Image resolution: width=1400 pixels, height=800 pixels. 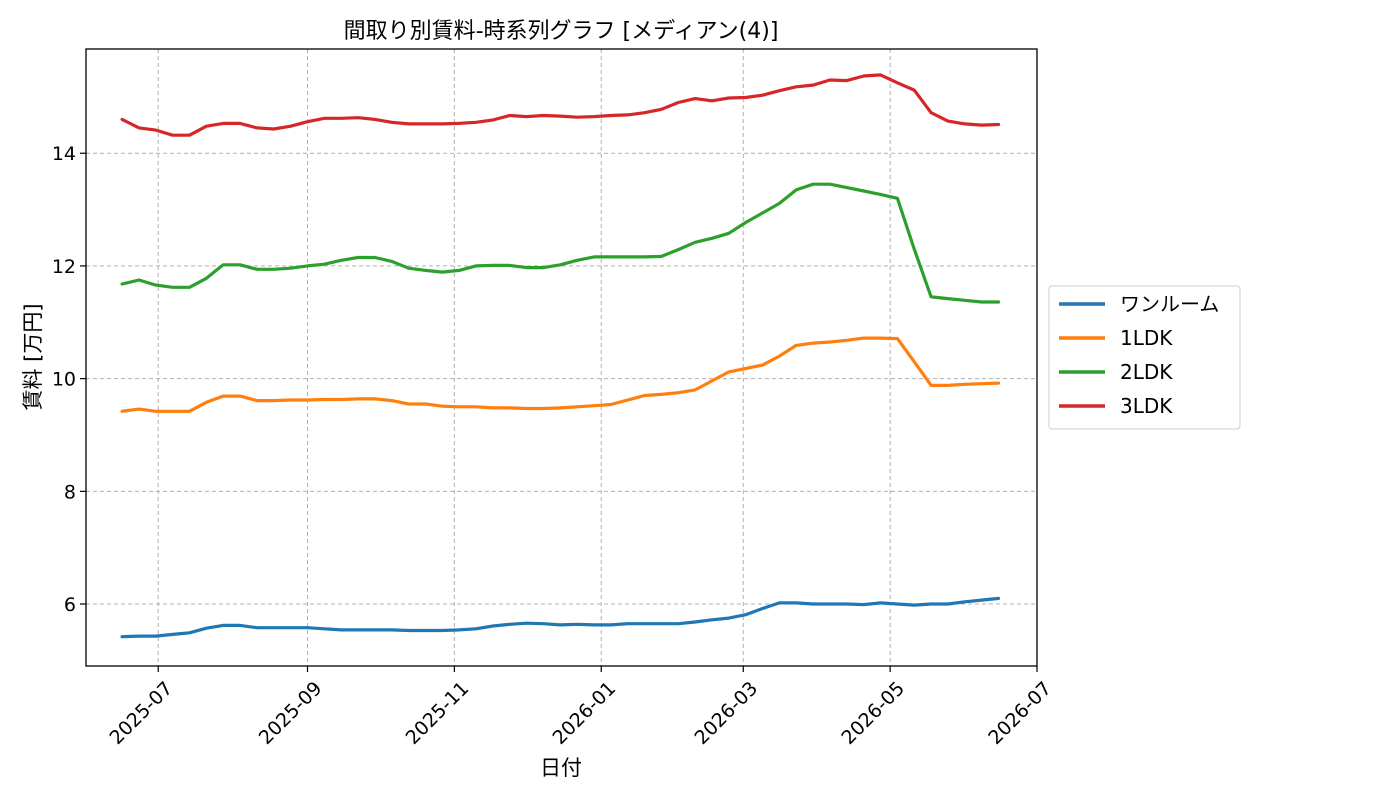 What do you see at coordinates (70, 605) in the screenshot?
I see `y-tick-label: 6` at bounding box center [70, 605].